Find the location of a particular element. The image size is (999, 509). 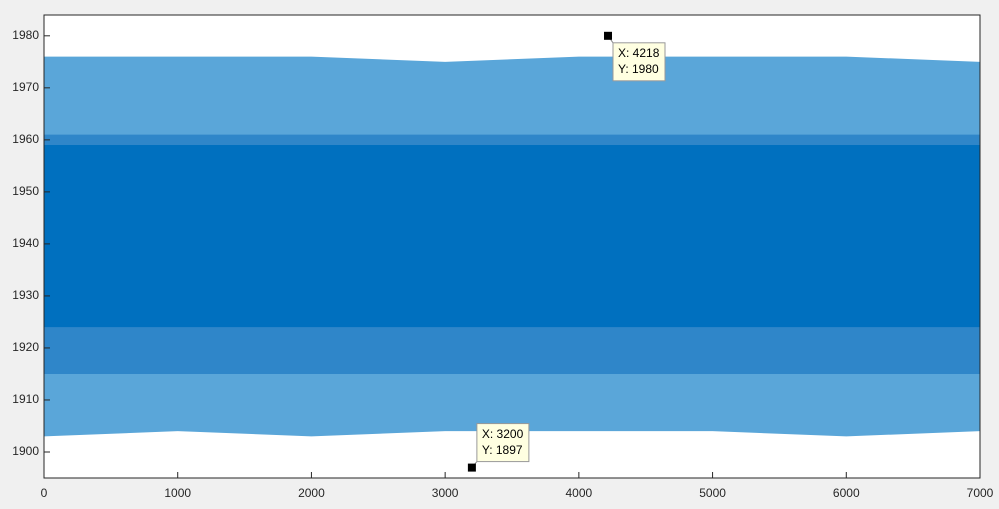

x-tick-label: 0 is located at coordinates (44, 493).